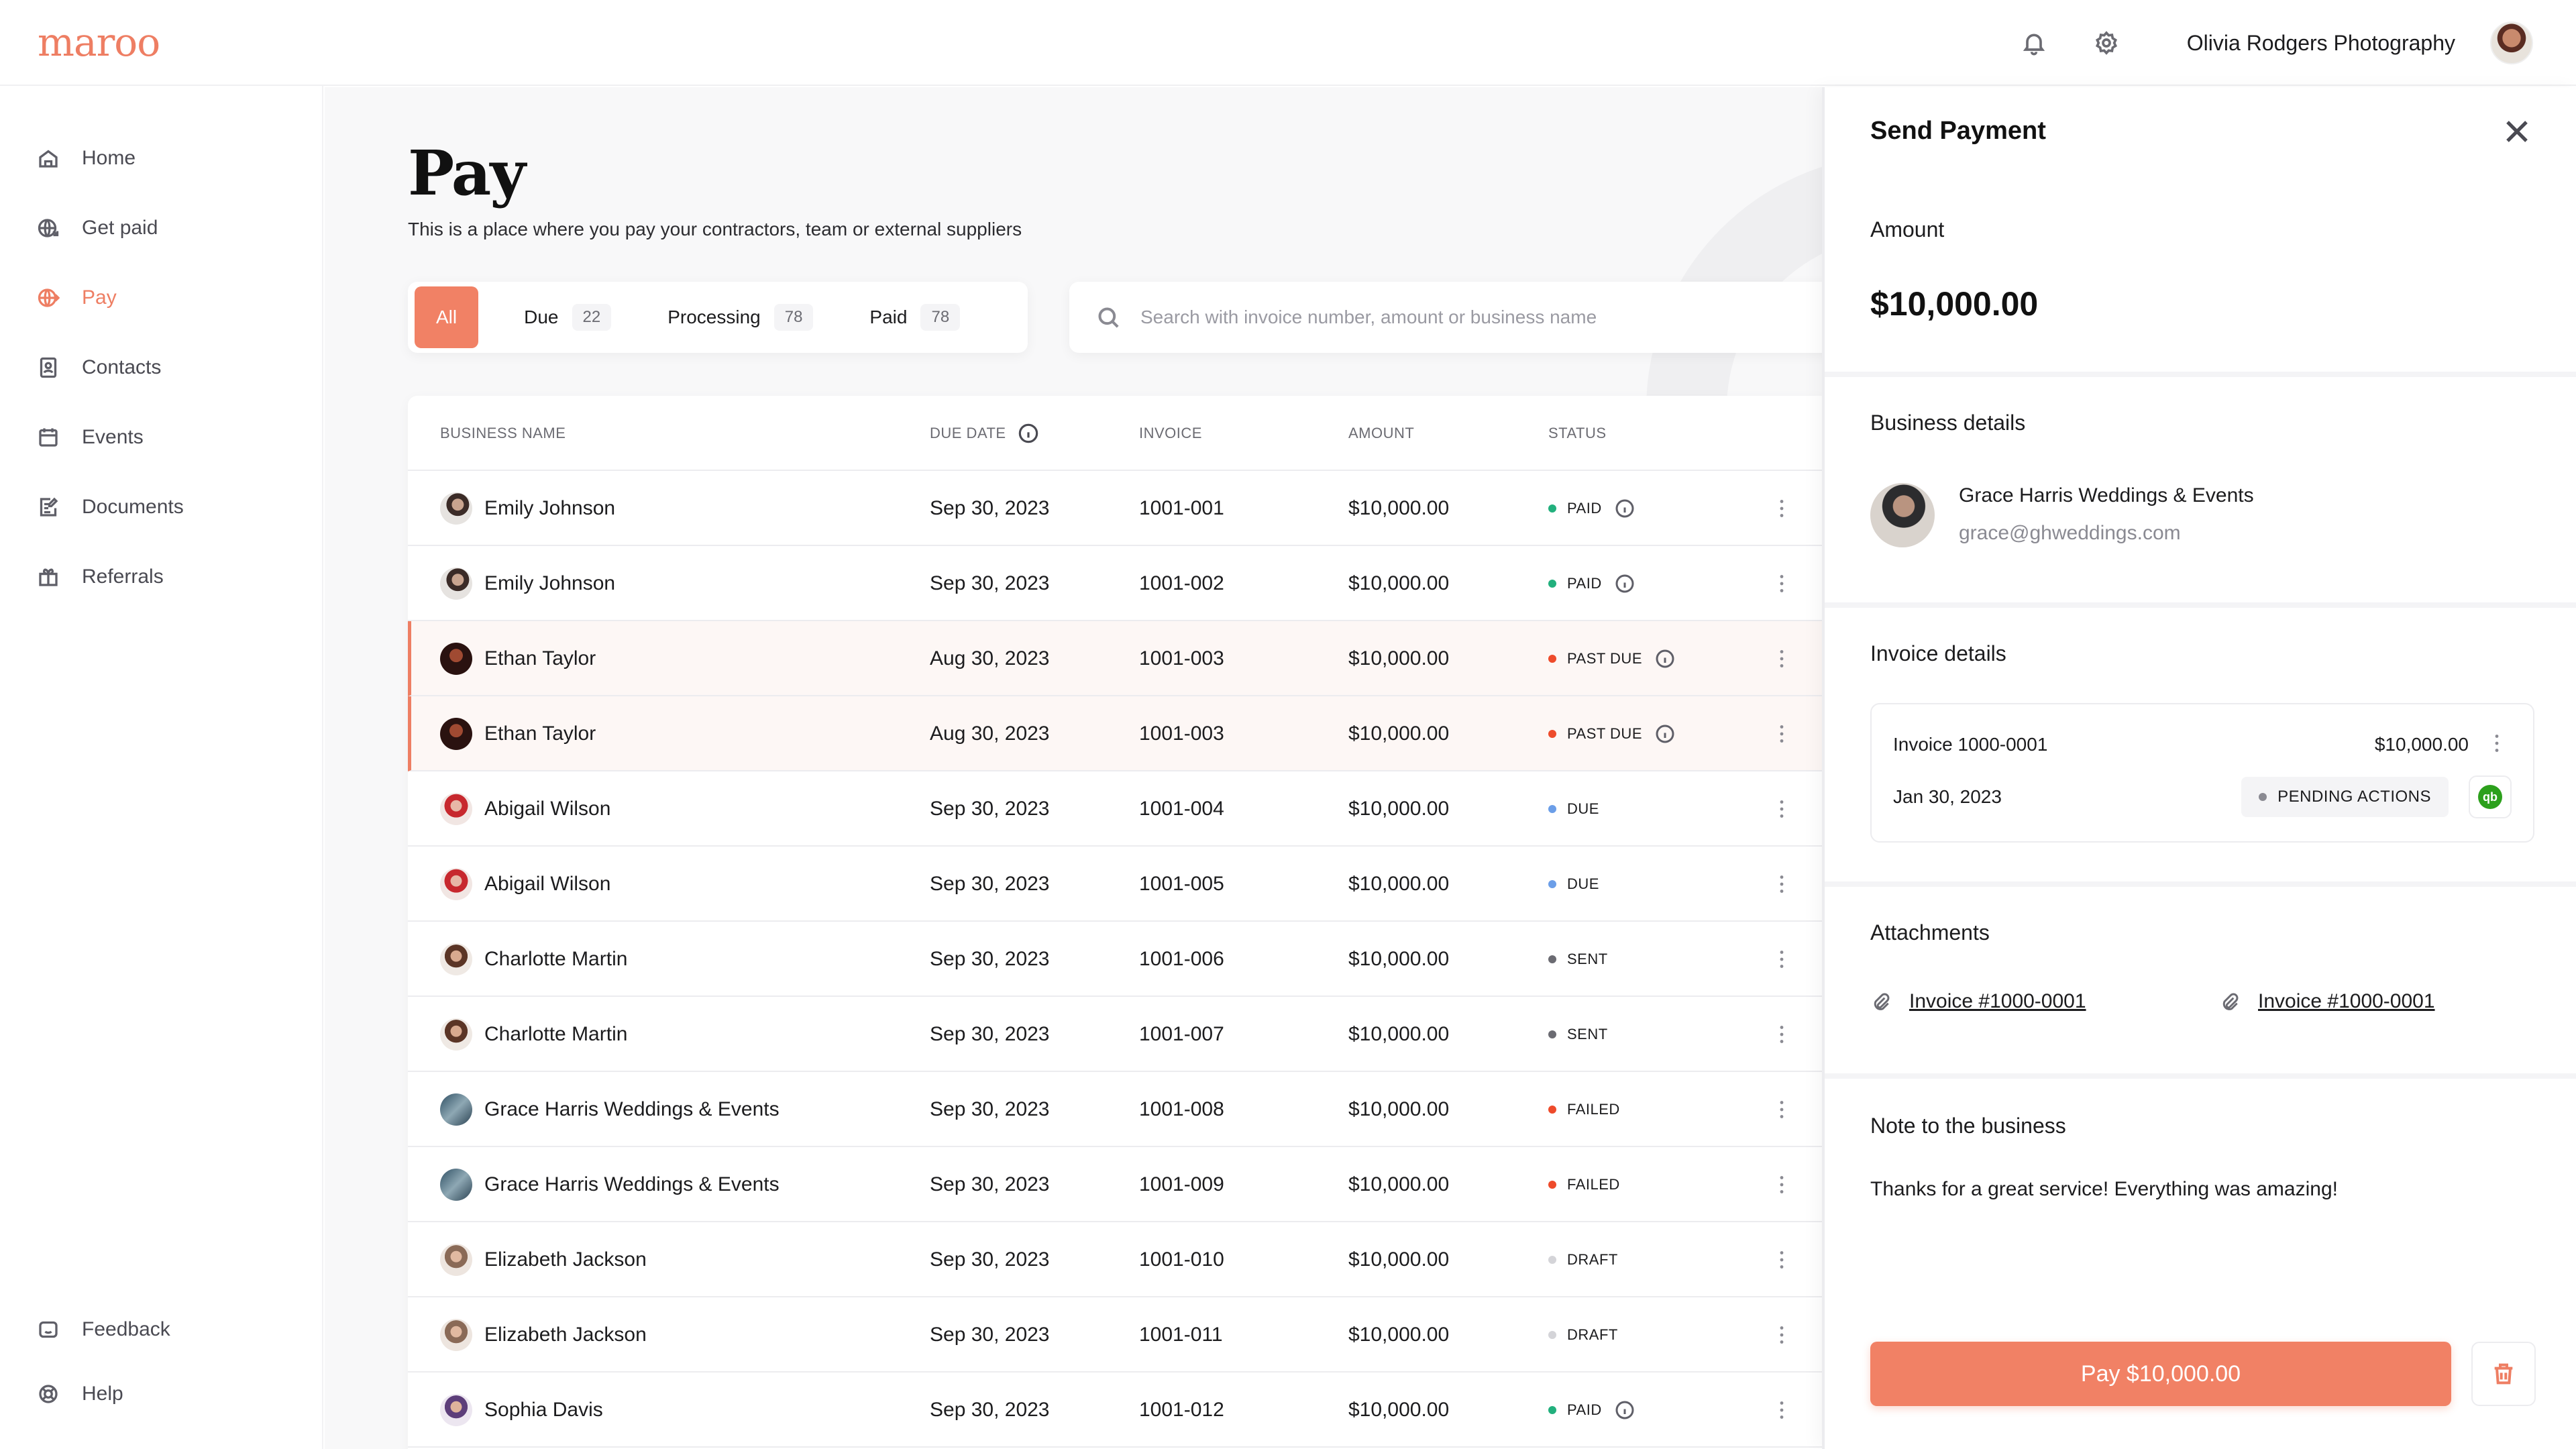 This screenshot has height=1449, width=2576. What do you see at coordinates (1997, 1001) in the screenshot?
I see `attachment-name: Invoice #1000-0001` at bounding box center [1997, 1001].